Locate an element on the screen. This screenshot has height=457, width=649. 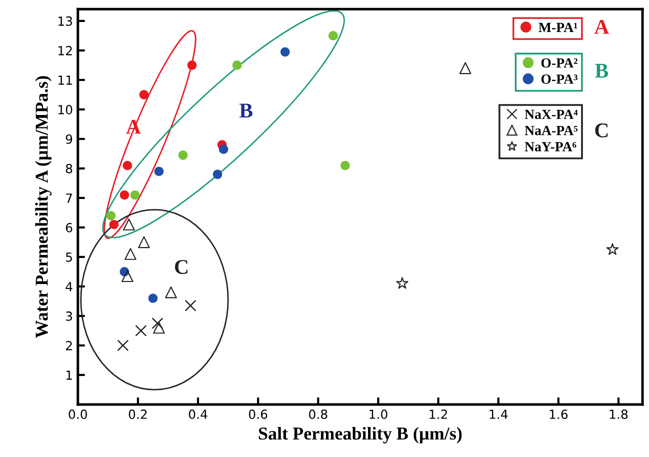
legend-label: O-PA² is located at coordinates (559, 63).